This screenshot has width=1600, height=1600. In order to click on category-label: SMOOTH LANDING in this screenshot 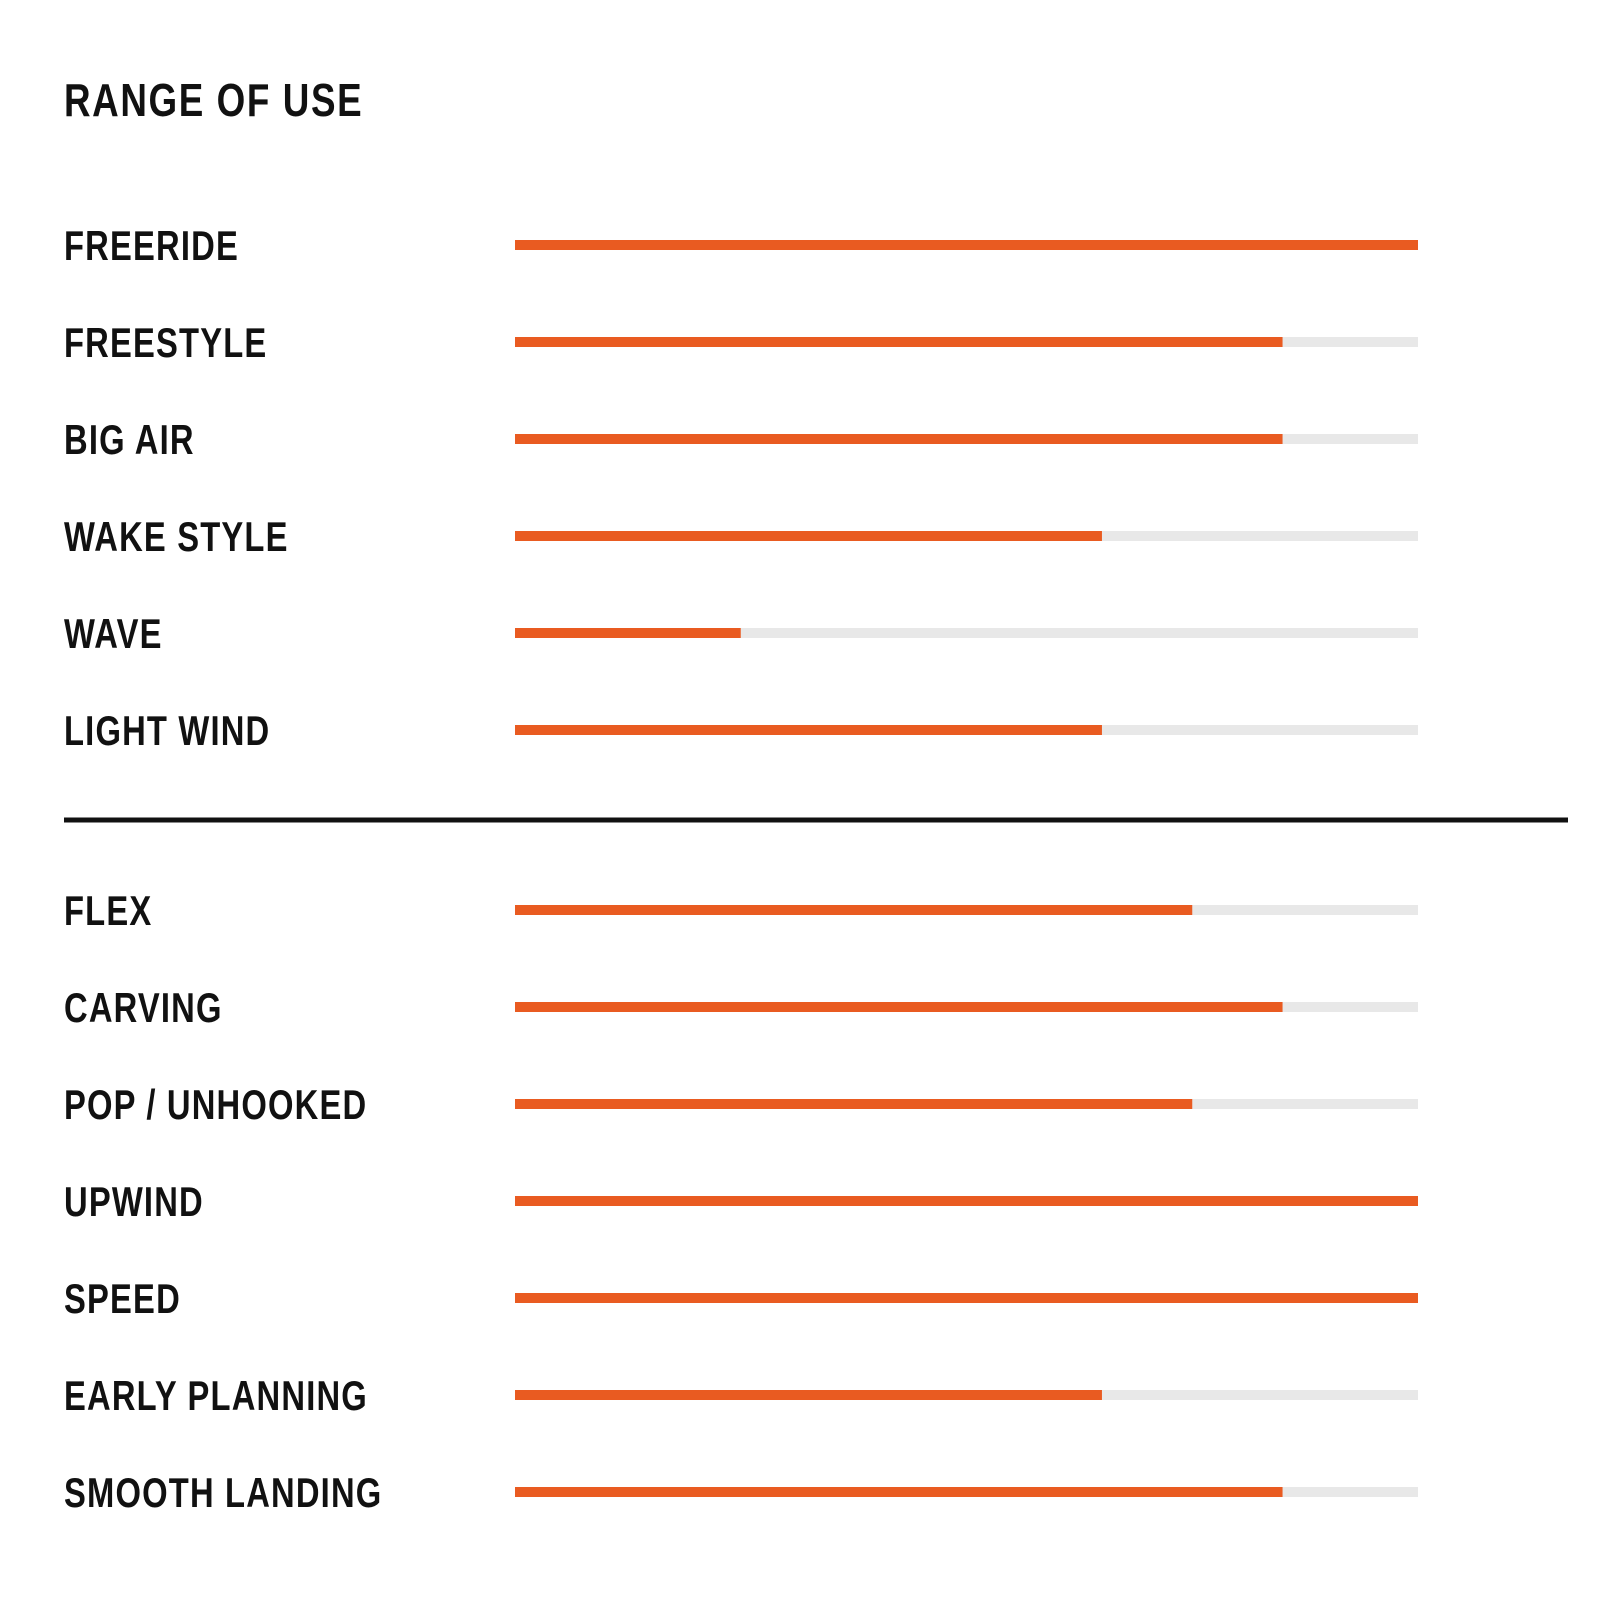, I will do `click(223, 1492)`.